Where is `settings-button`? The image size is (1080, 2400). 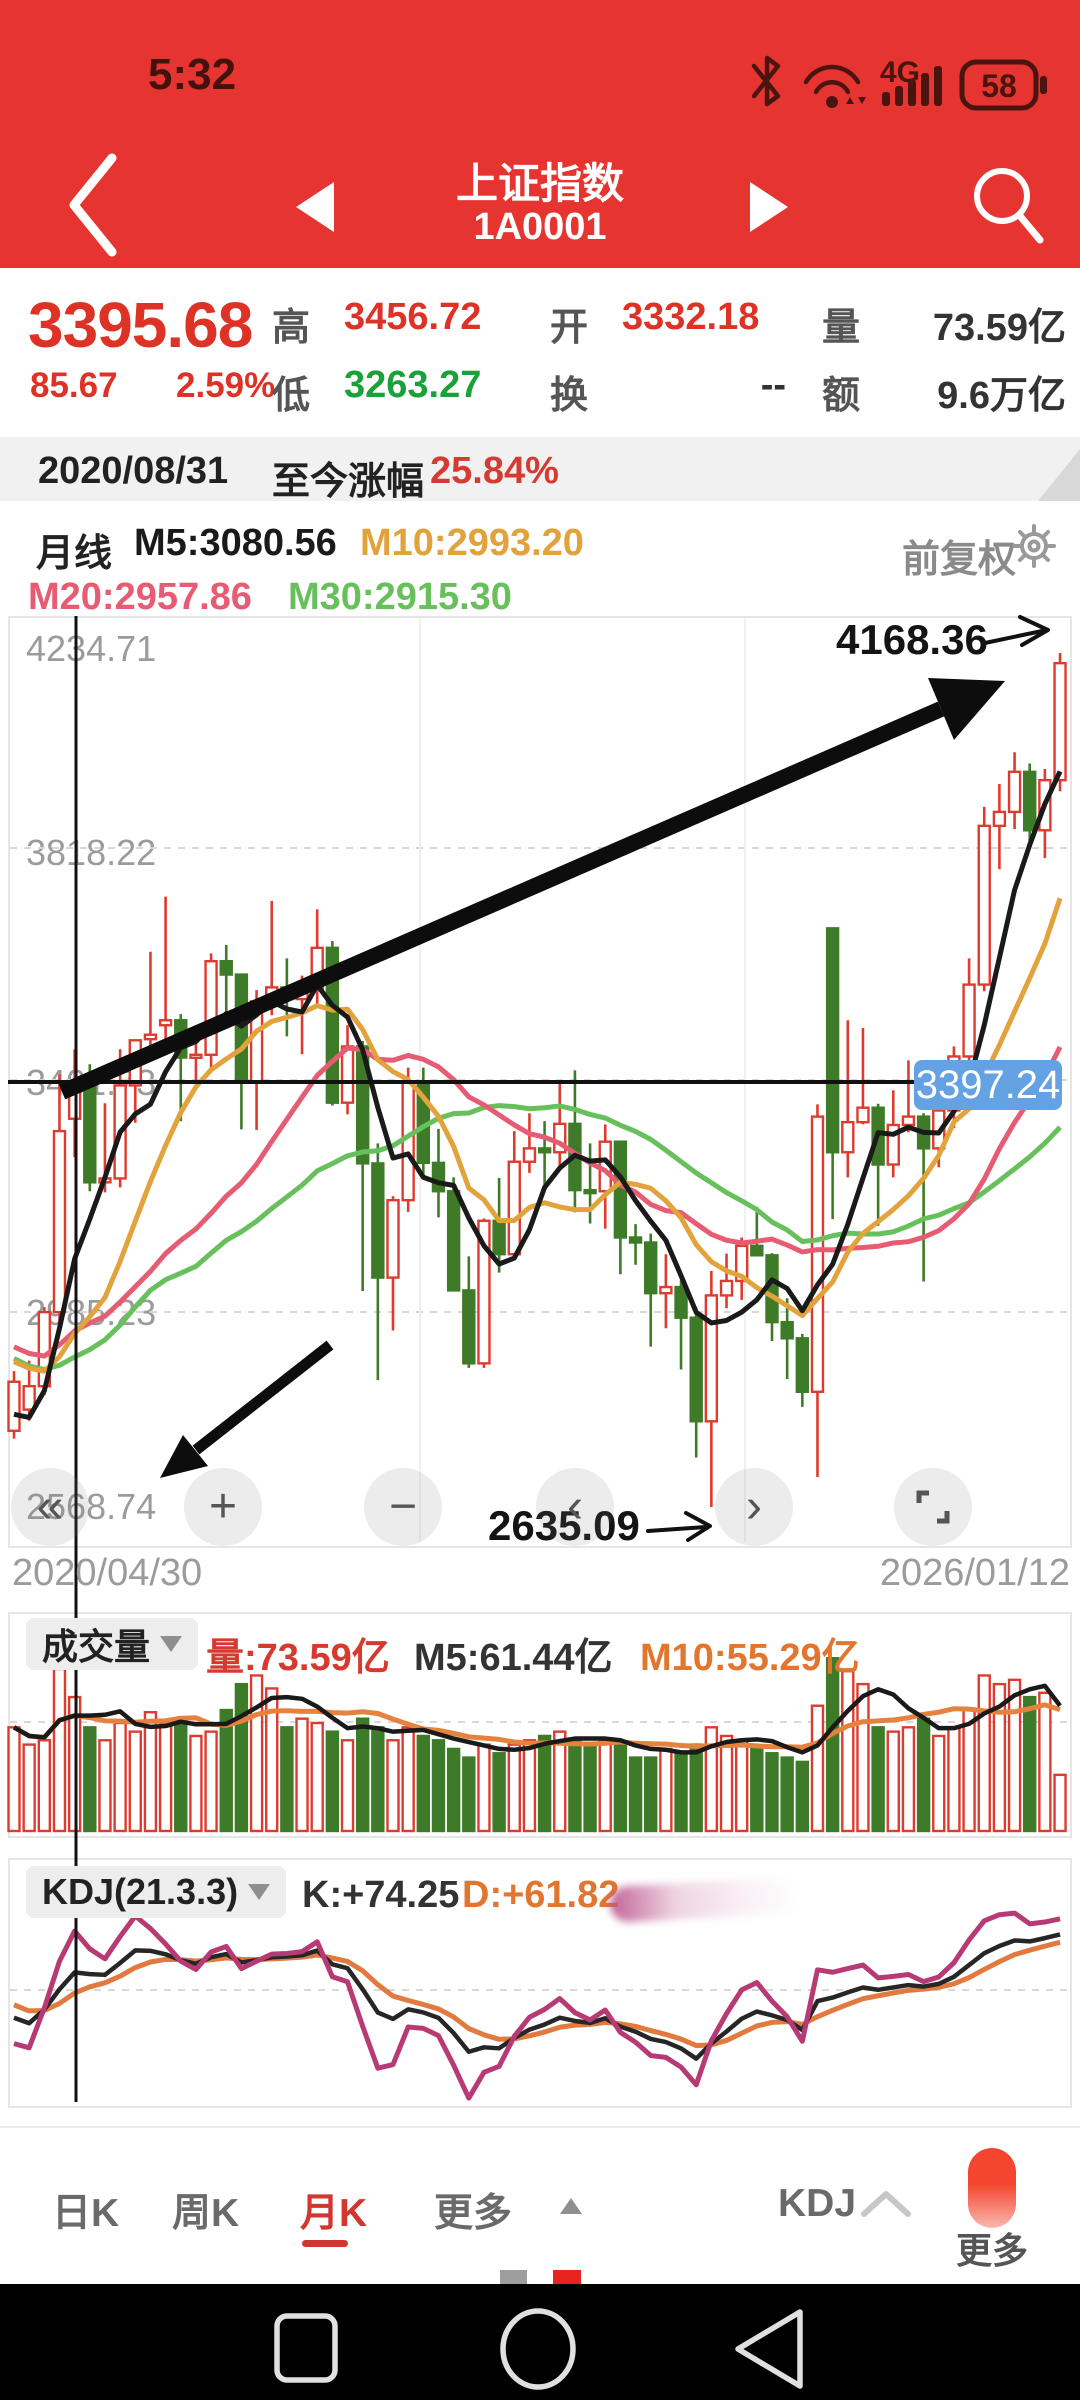
settings-button is located at coordinates (1034, 546).